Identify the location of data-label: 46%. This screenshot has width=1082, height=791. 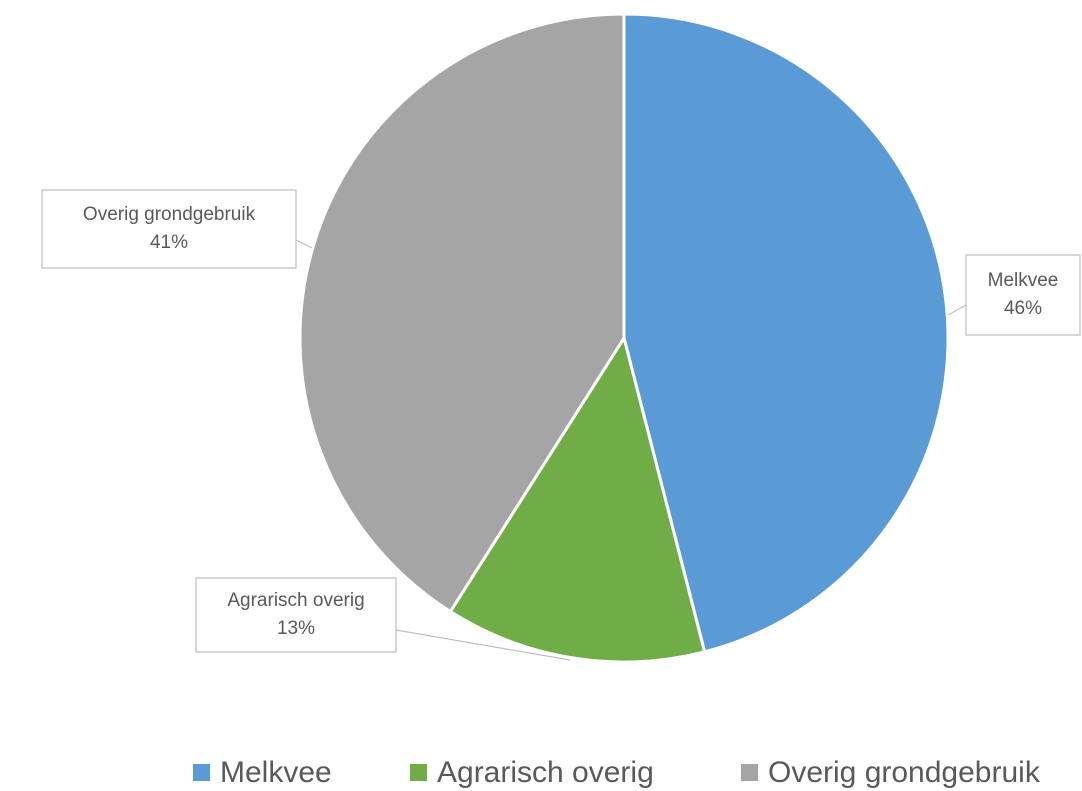
(1023, 308).